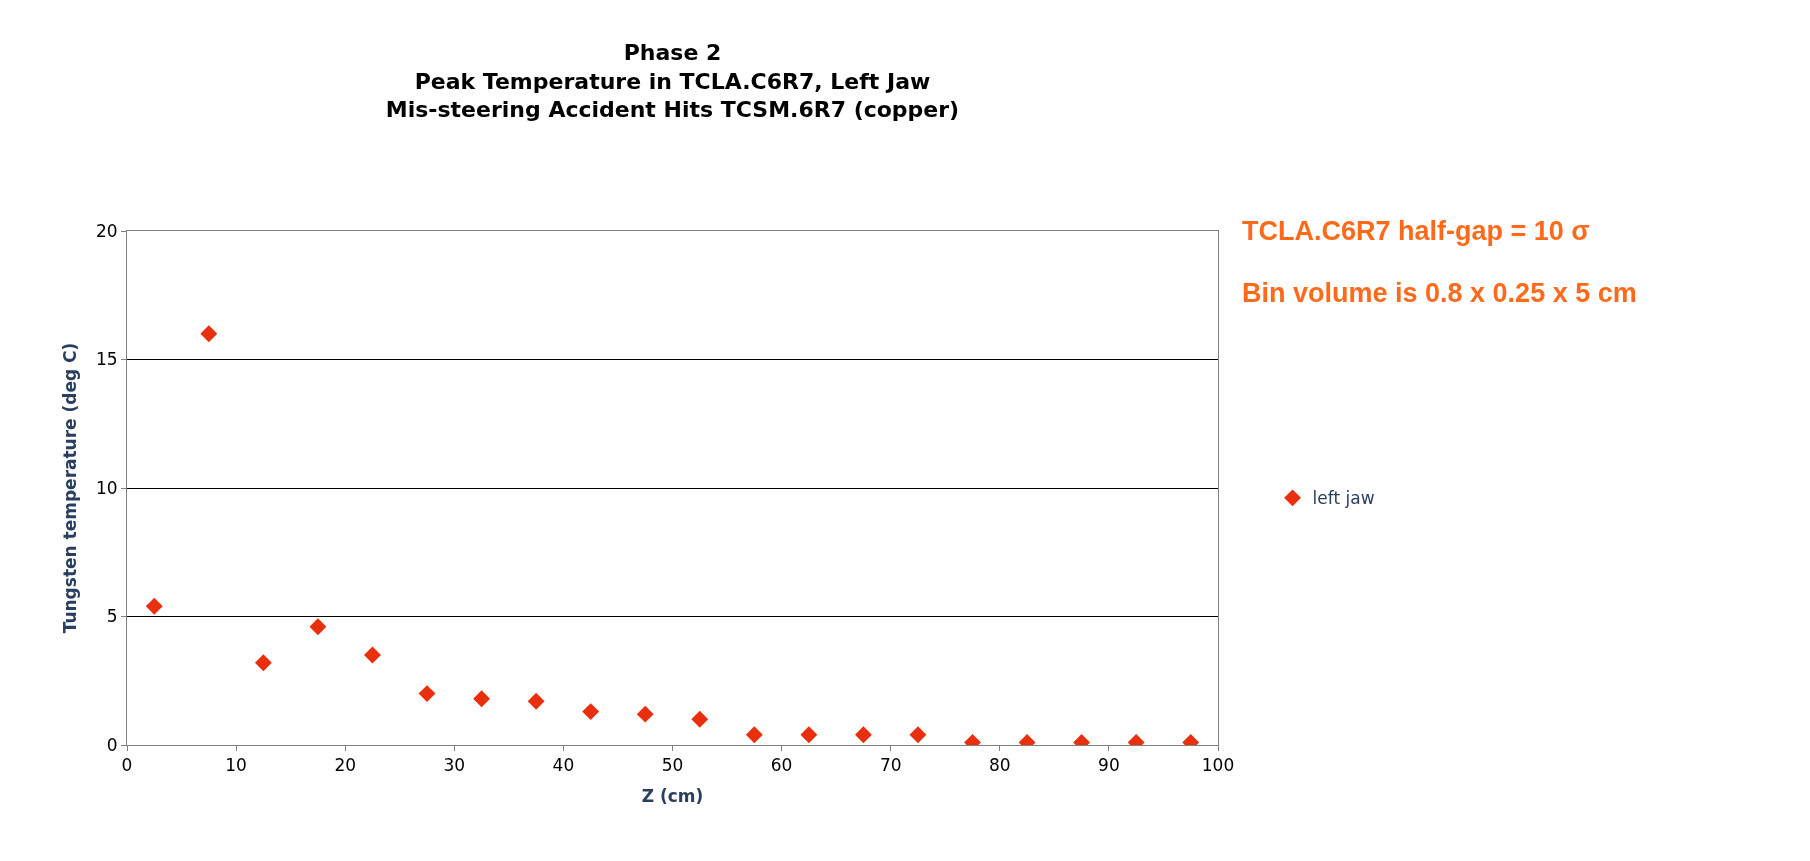 This screenshot has width=1810, height=861. I want to click on x-tick-label: 0, so click(127, 765).